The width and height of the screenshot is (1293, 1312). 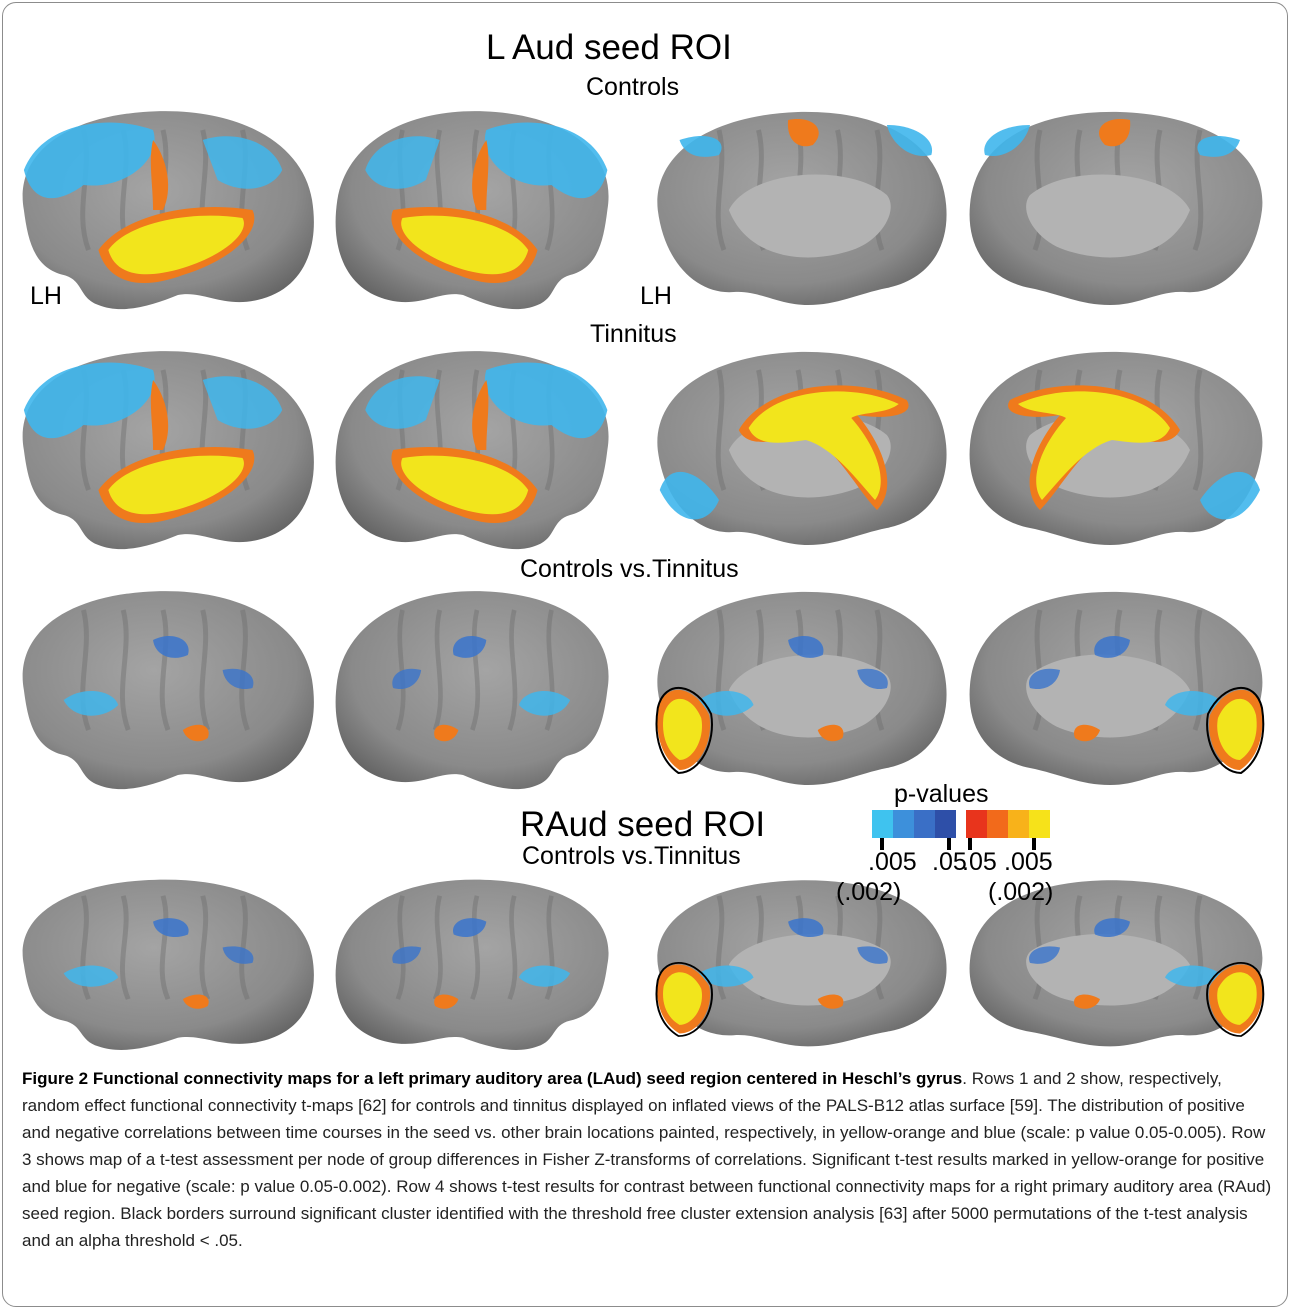 What do you see at coordinates (633, 87) in the screenshot?
I see `controls-row-label: Controls` at bounding box center [633, 87].